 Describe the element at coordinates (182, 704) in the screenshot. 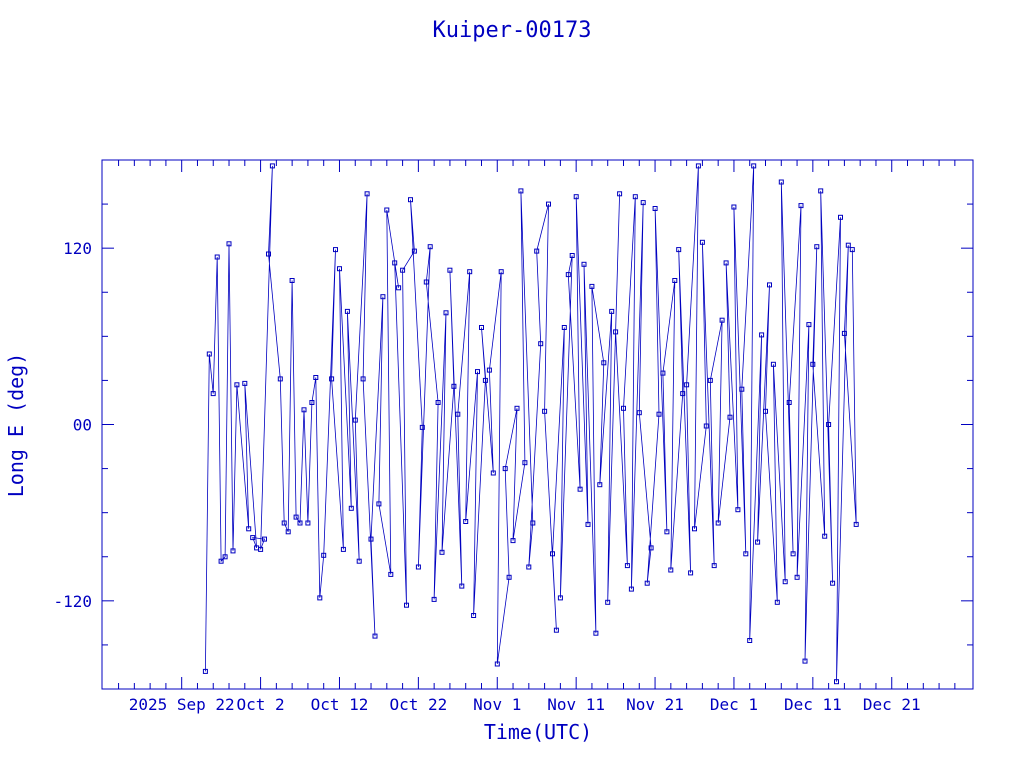

I see `x-tick-label: 2025 Sep 22` at that location.